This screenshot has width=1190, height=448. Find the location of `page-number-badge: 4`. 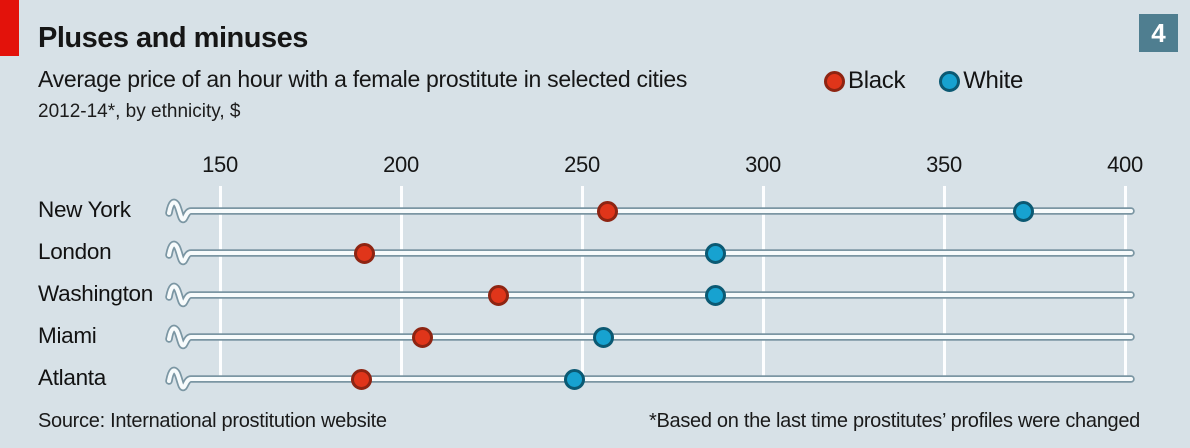

page-number-badge: 4 is located at coordinates (1158, 33).